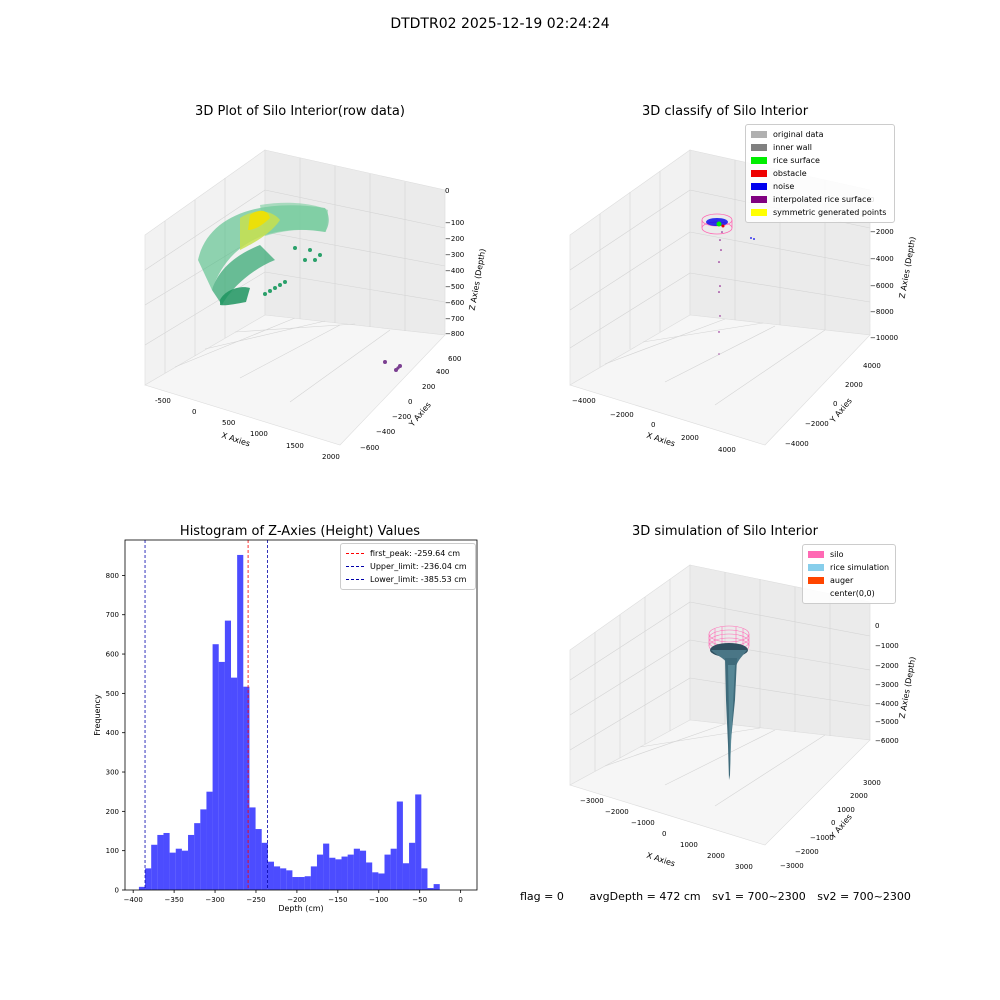 This screenshot has width=1000, height=1000. Describe the element at coordinates (117, 891) in the screenshot. I see `y-tick-label: 0` at that location.